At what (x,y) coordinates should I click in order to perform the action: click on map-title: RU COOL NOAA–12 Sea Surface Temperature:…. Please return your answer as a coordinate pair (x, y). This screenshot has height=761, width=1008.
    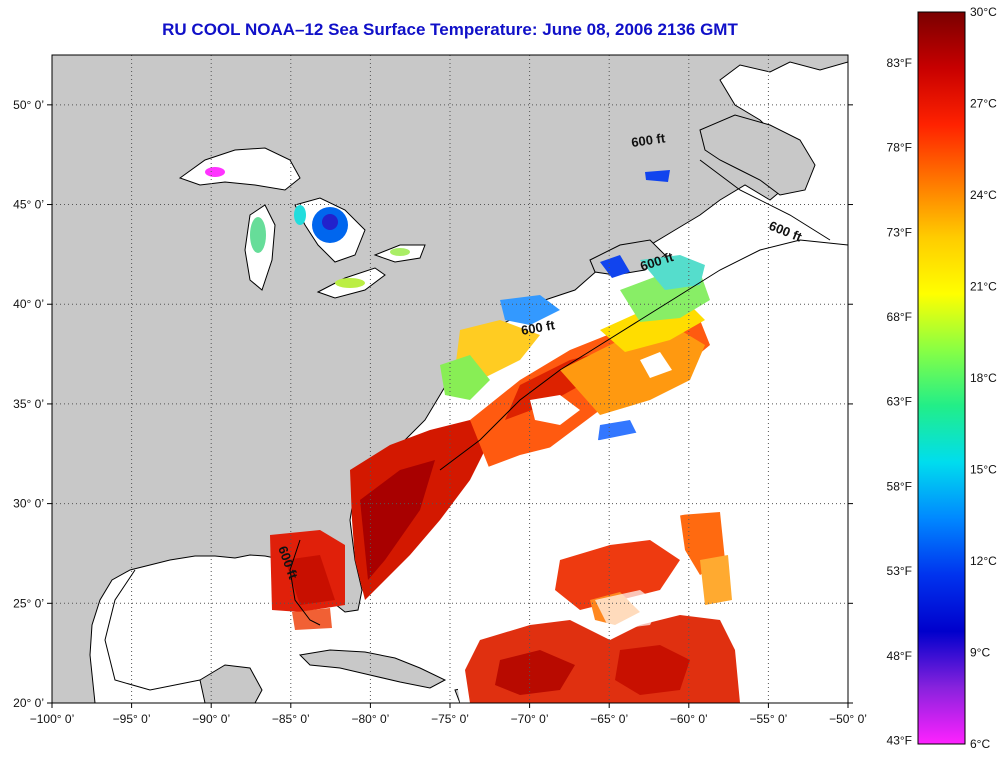
    Looking at the image, I should click on (450, 29).